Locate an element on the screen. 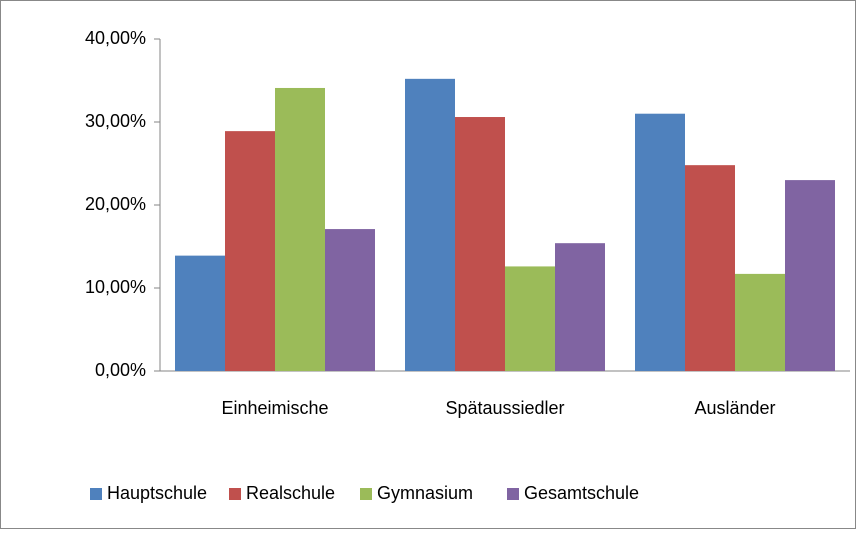  x-tick-label: Einheimische is located at coordinates (274, 408).